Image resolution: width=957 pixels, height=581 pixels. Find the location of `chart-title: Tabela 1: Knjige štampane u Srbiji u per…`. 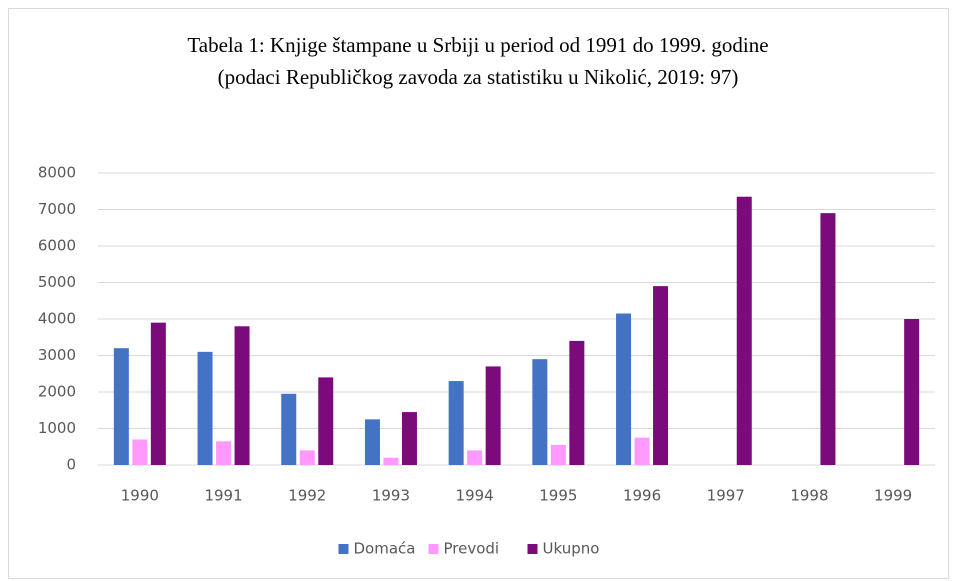

chart-title: Tabela 1: Knjige štampane u Srbiji u per… is located at coordinates (477, 45).